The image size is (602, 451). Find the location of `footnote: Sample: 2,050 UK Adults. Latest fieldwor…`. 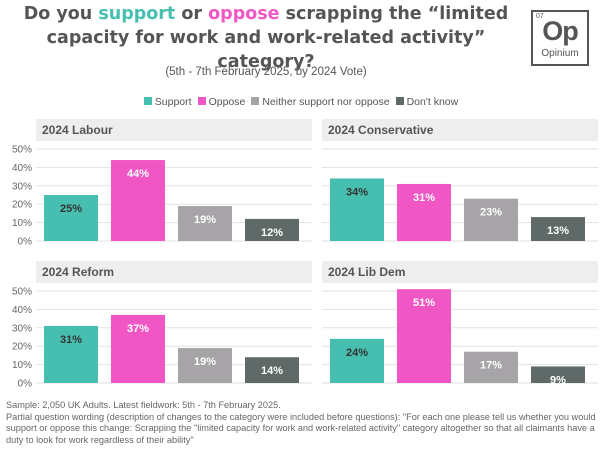

footnote: Sample: 2,050 UK Adults. Latest fieldwor… is located at coordinates (302, 423).